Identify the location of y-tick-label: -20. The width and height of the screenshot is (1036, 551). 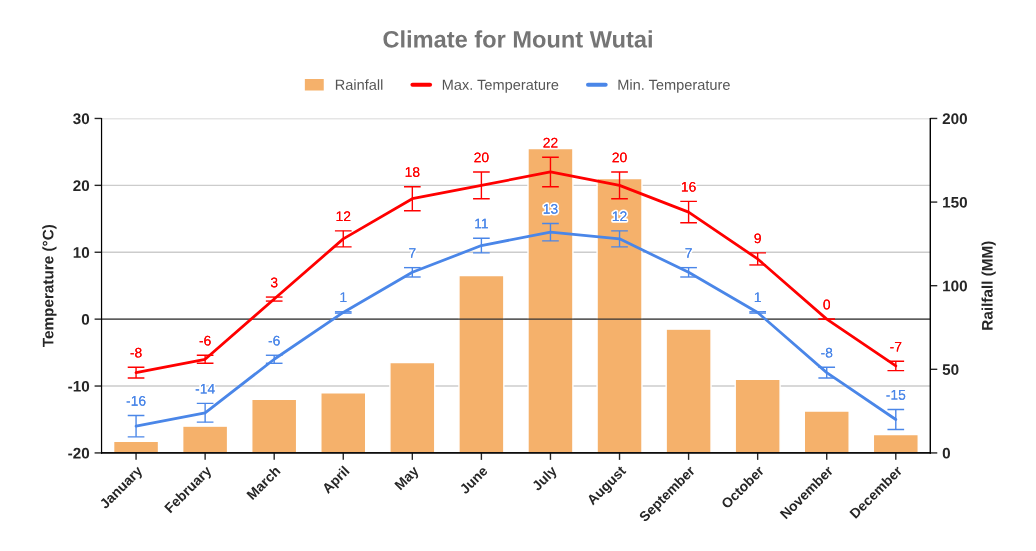
(79, 453).